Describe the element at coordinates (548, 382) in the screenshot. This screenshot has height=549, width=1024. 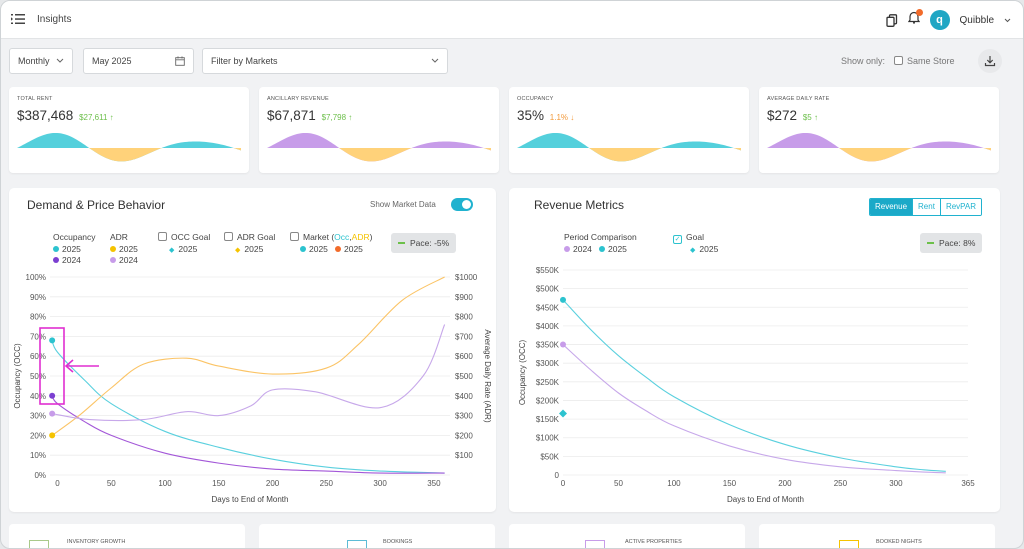
I see `y-tick-label: $250K` at that location.